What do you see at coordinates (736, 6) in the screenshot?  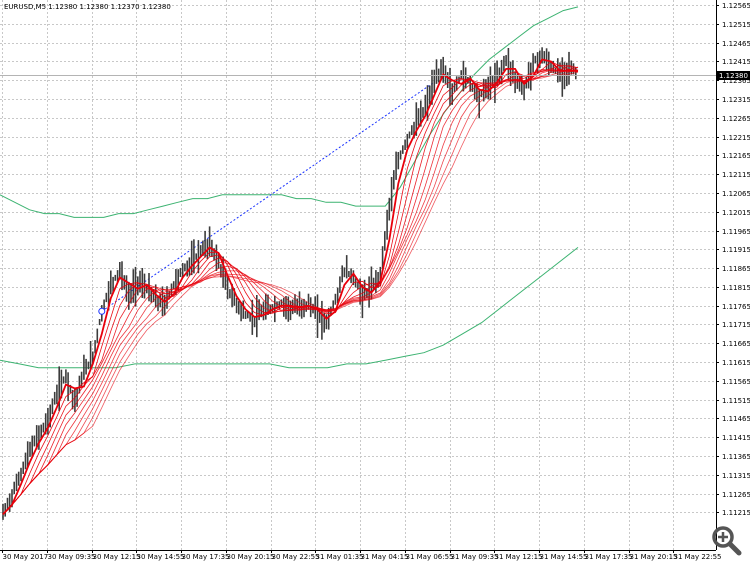 I see `y-tick-label: 1.12565` at bounding box center [736, 6].